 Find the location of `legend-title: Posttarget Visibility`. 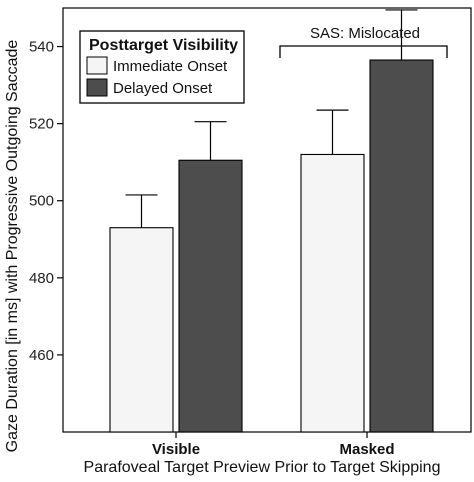

legend-title: Posttarget Visibility is located at coordinates (163, 45).